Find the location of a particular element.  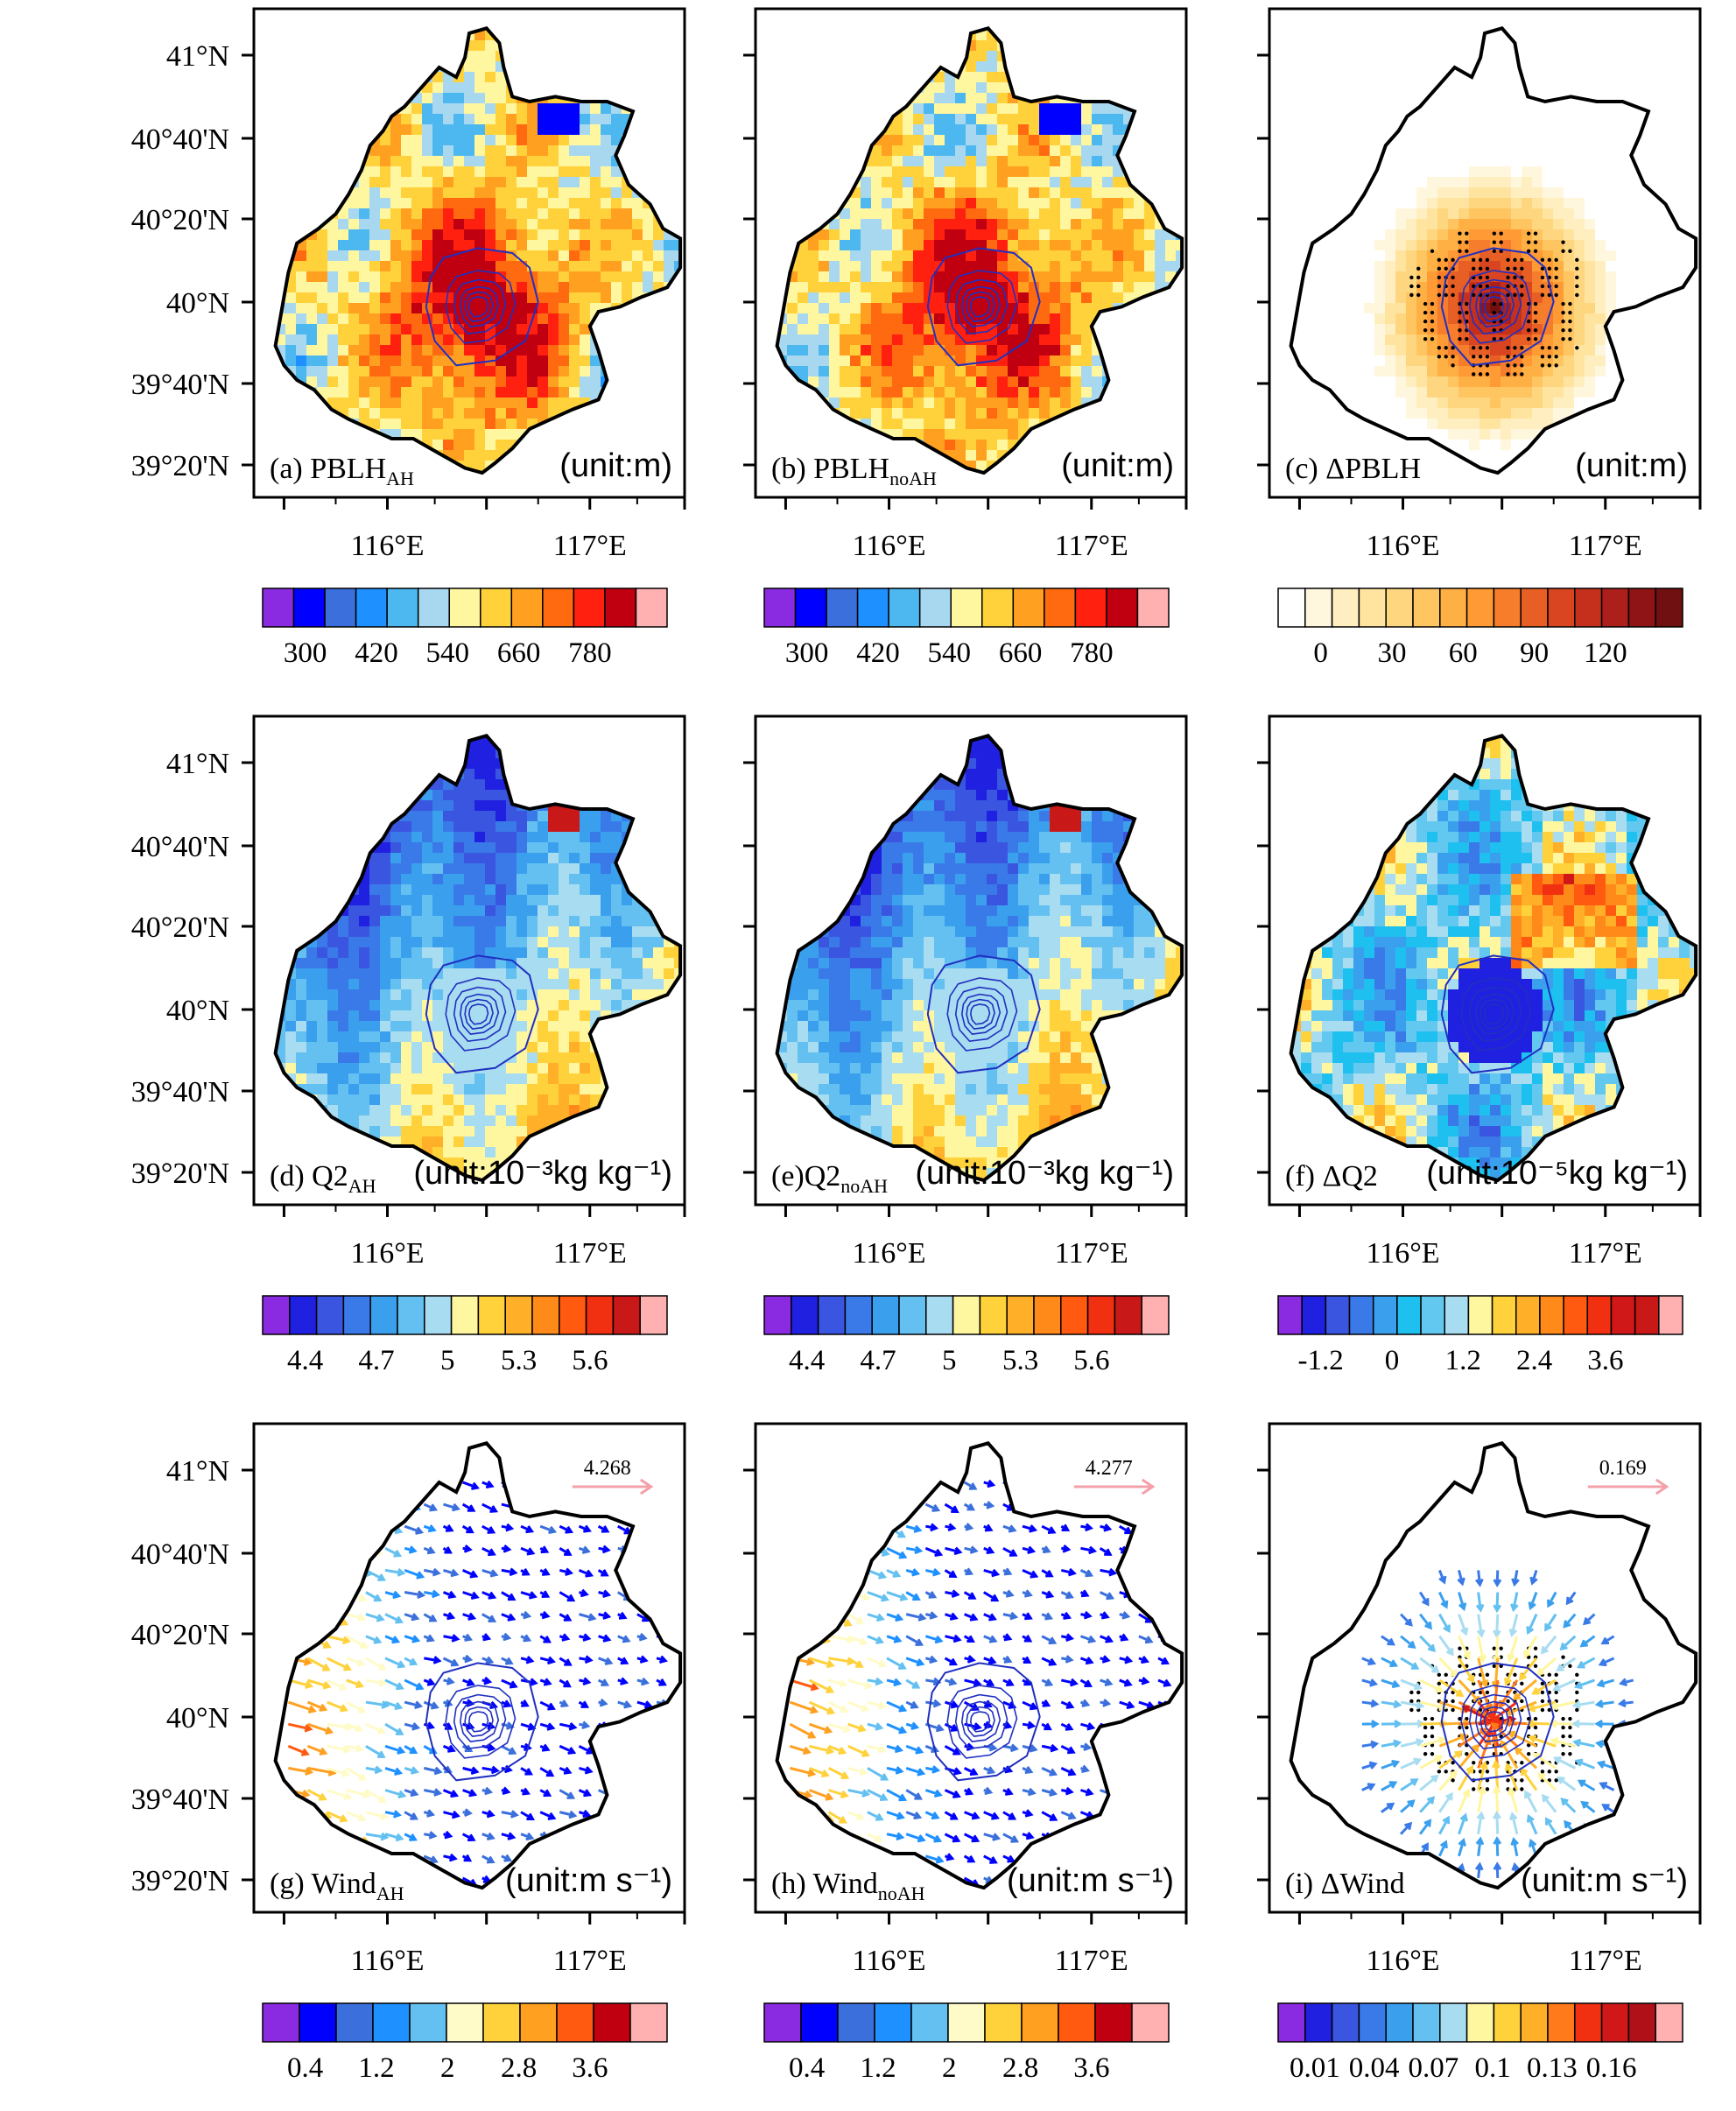

y-tick-label: 41°N is located at coordinates (197, 764).